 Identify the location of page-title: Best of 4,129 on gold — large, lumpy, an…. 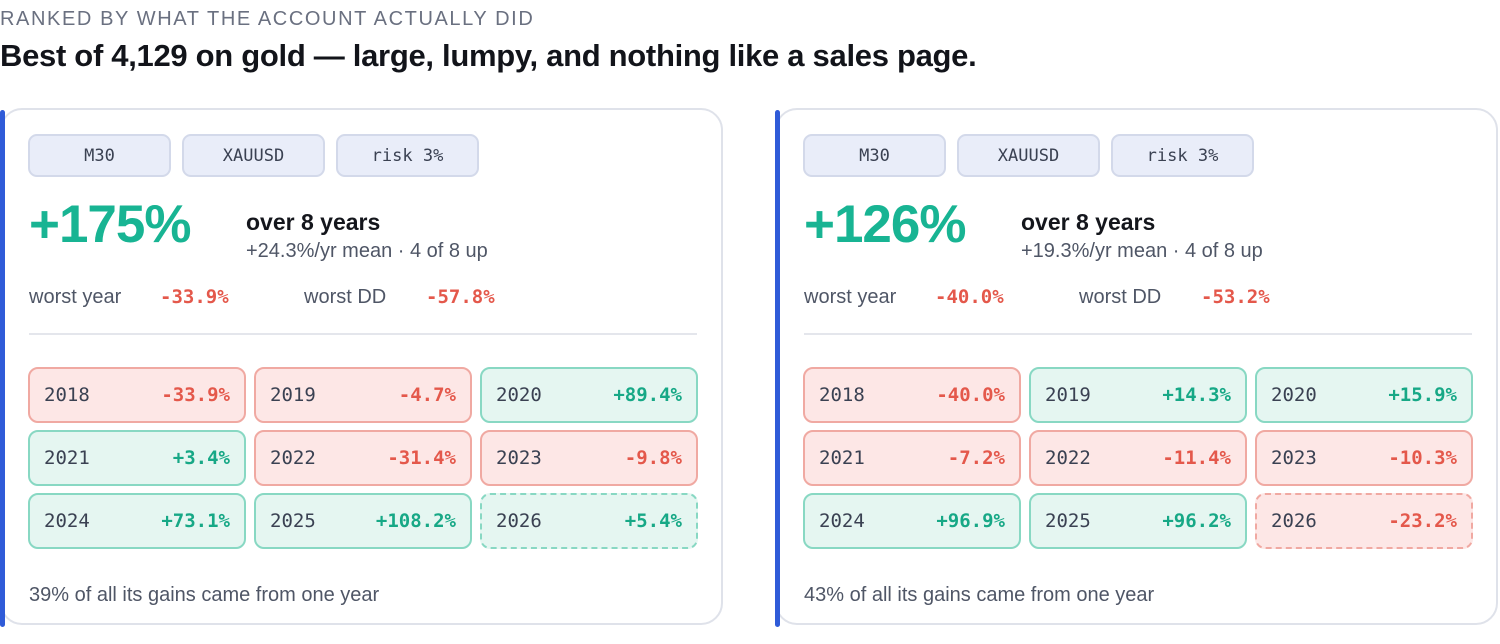
(488, 55).